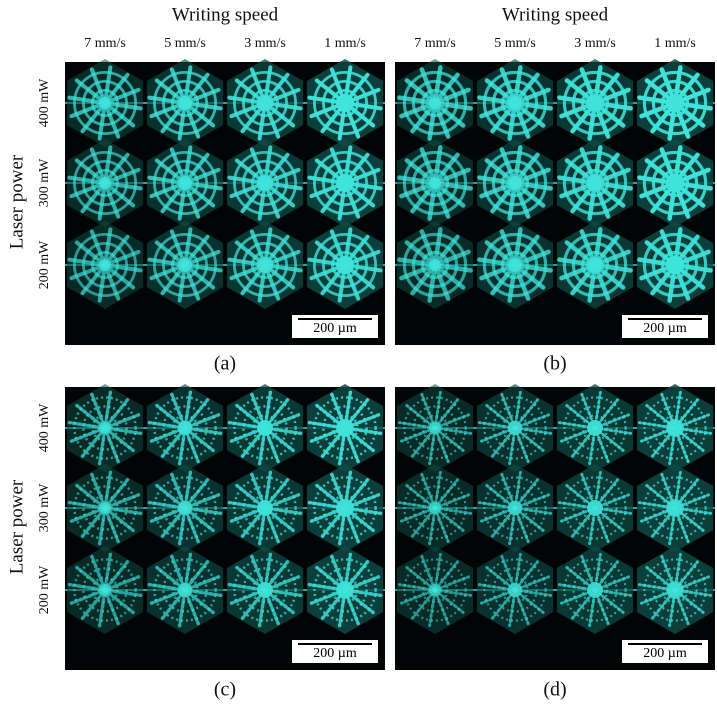 The height and width of the screenshot is (708, 717). Describe the element at coordinates (16, 526) in the screenshot. I see `row-title: Laser power` at that location.